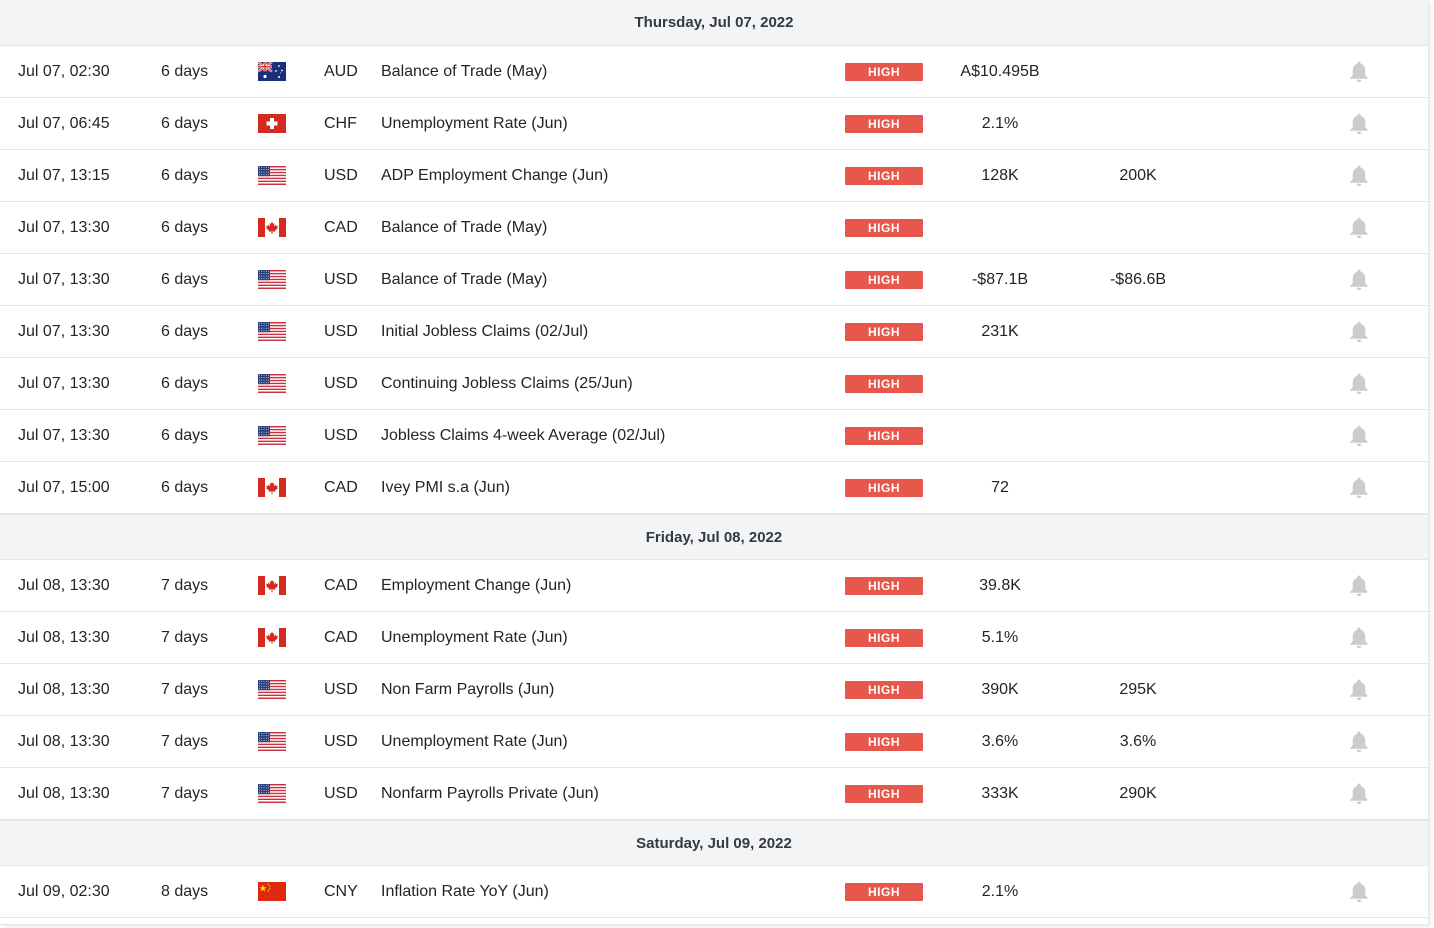  Describe the element at coordinates (1000, 331) in the screenshot. I see `event-actual: 231K` at that location.